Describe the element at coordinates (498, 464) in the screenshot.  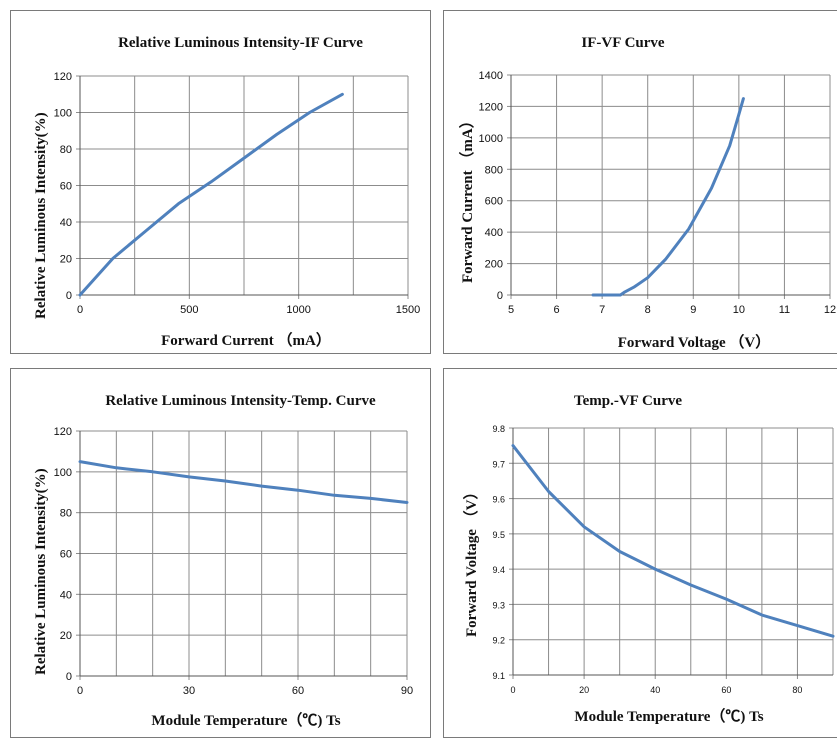
I see `y-tick-label: 9.7` at that location.